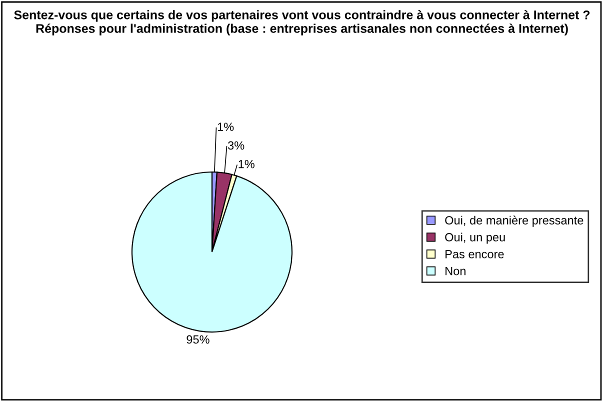 The width and height of the screenshot is (604, 401). Describe the element at coordinates (198, 339) in the screenshot. I see `data-label: 95%` at that location.